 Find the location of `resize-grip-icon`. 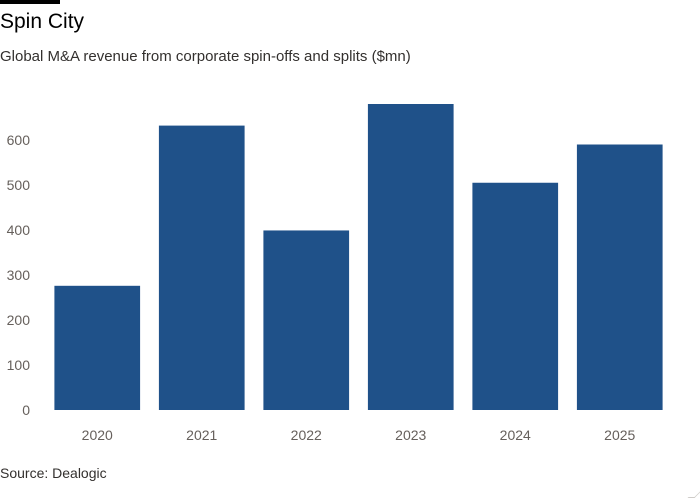

resize-grip-icon is located at coordinates (693, 494).